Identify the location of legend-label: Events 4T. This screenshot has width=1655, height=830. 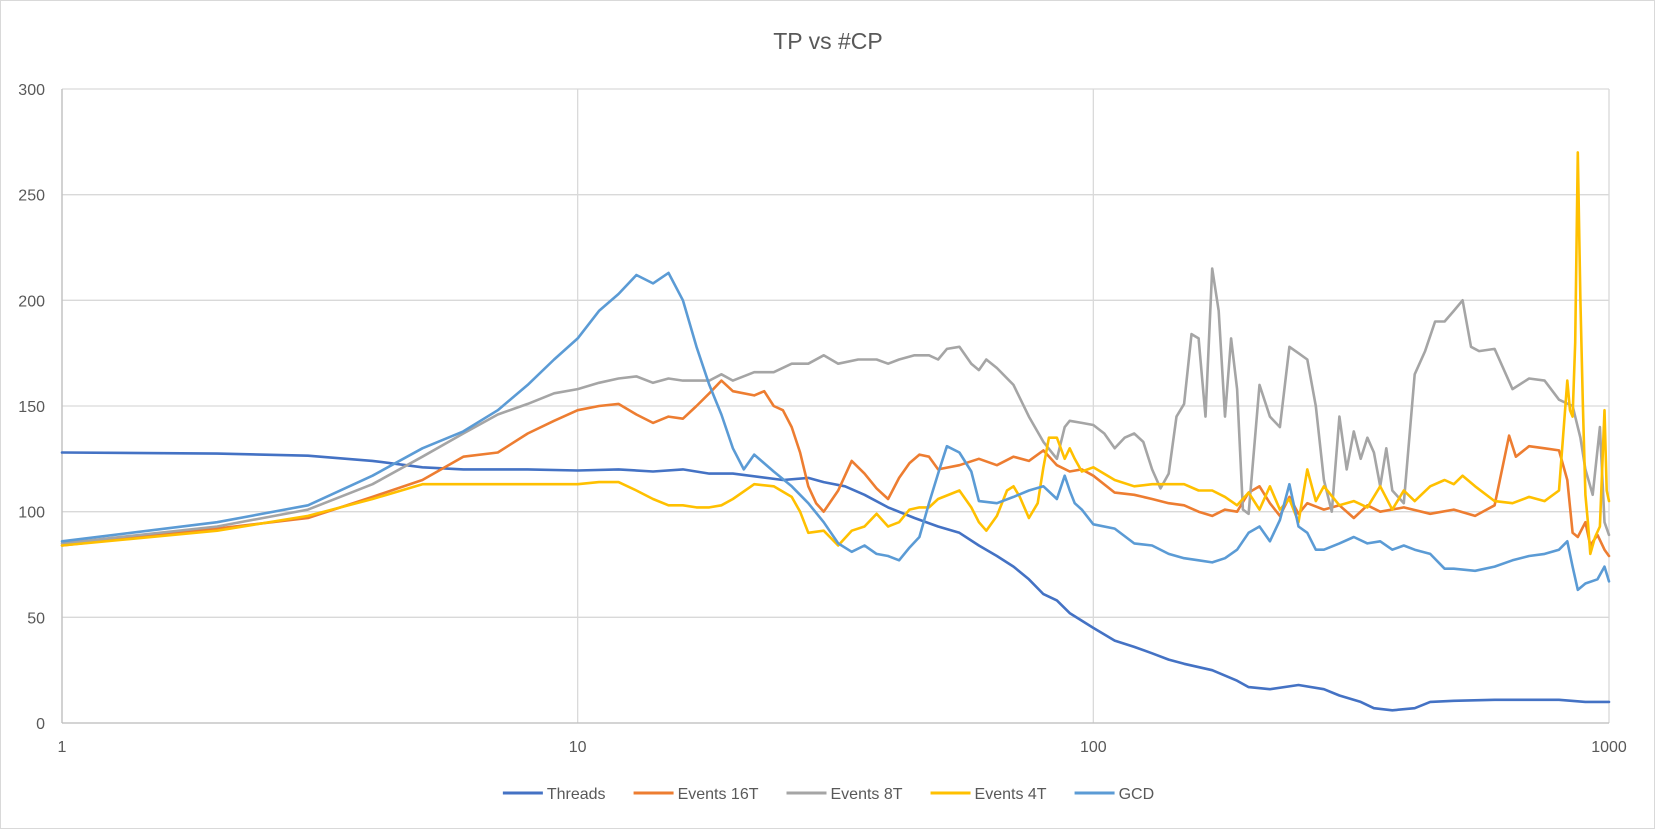
(1011, 794).